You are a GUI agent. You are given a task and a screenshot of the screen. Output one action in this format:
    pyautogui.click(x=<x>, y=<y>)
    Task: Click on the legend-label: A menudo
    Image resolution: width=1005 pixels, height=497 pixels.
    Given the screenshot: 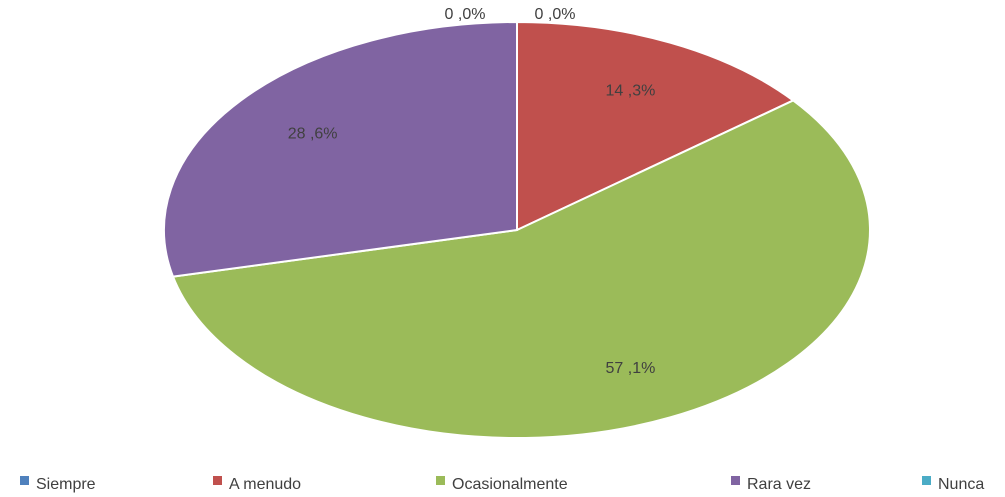 What is the action you would take?
    pyautogui.click(x=265, y=484)
    